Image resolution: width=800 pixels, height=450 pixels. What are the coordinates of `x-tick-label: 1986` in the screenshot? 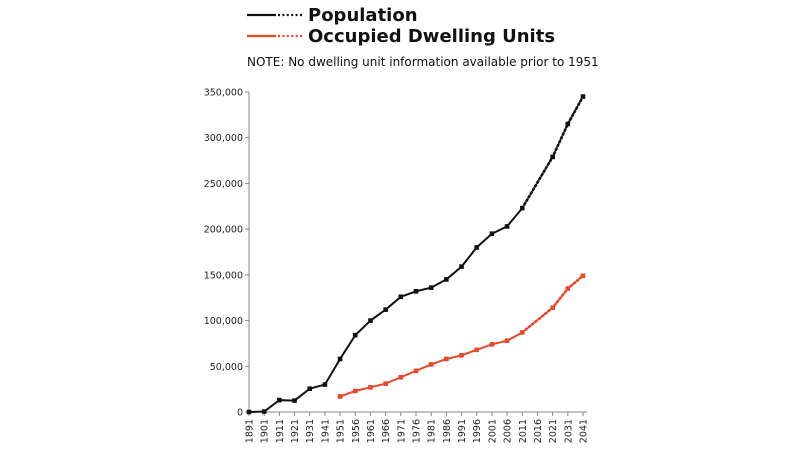 It's located at (447, 431).